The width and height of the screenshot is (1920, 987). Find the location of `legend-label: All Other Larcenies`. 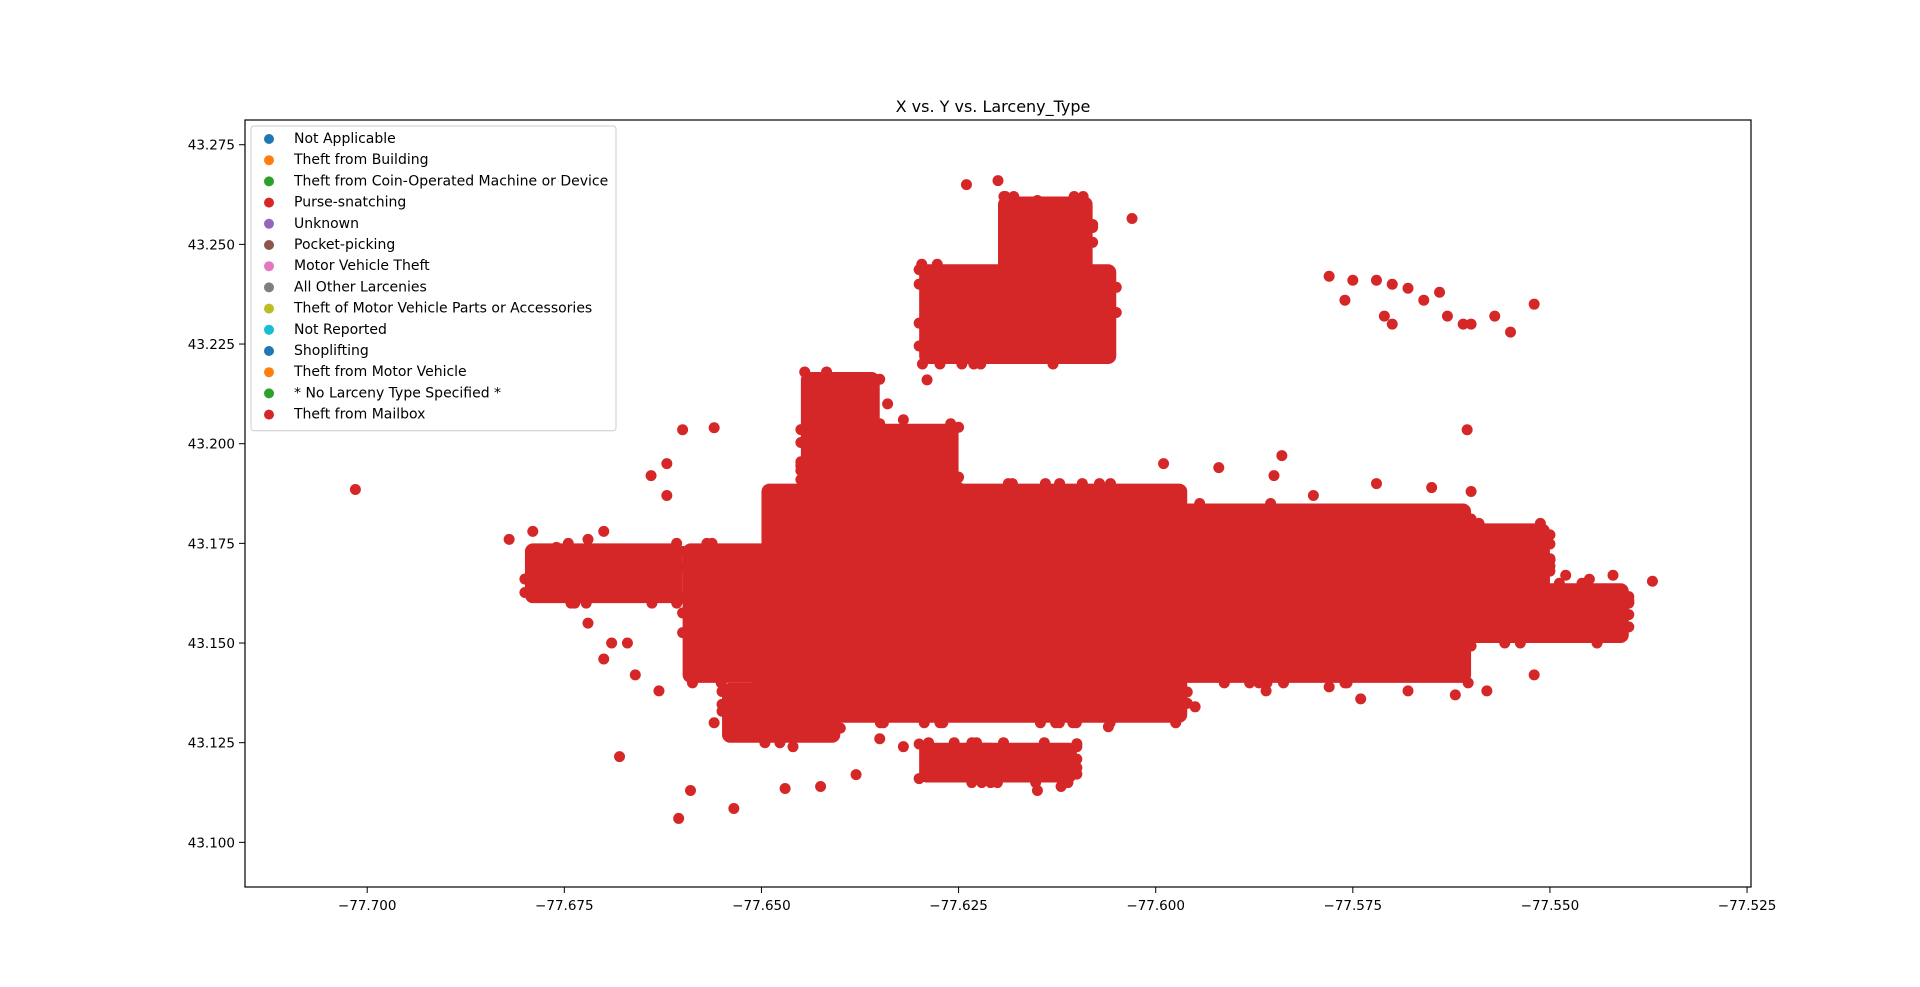

legend-label: All Other Larcenies is located at coordinates (360, 287).